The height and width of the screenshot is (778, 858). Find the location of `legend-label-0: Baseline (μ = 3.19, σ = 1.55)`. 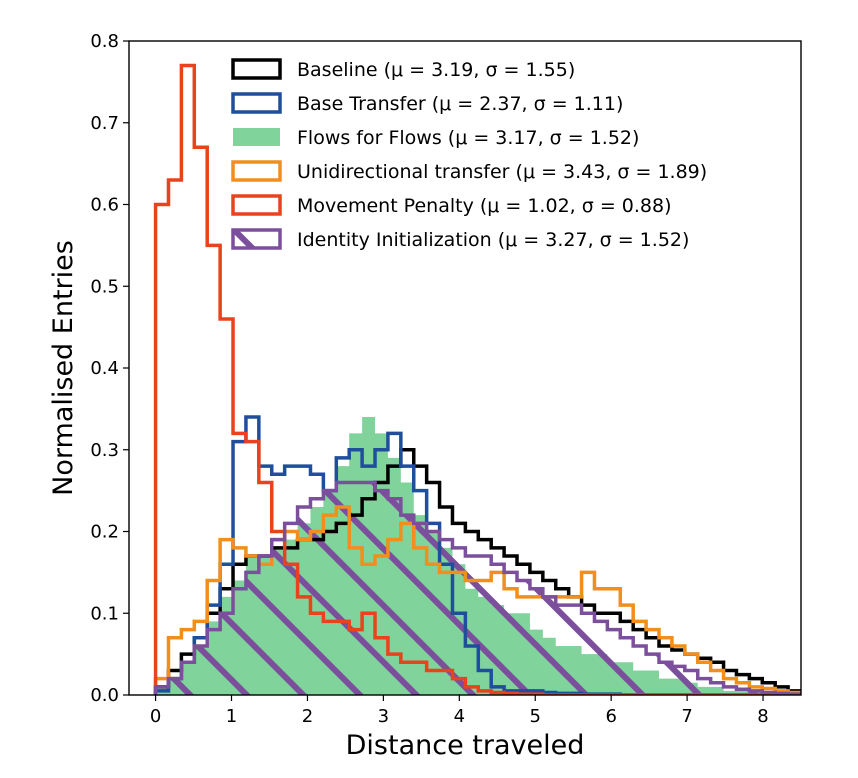

legend-label-0: Baseline (μ = 3.19, σ = 1.55) is located at coordinates (436, 70).